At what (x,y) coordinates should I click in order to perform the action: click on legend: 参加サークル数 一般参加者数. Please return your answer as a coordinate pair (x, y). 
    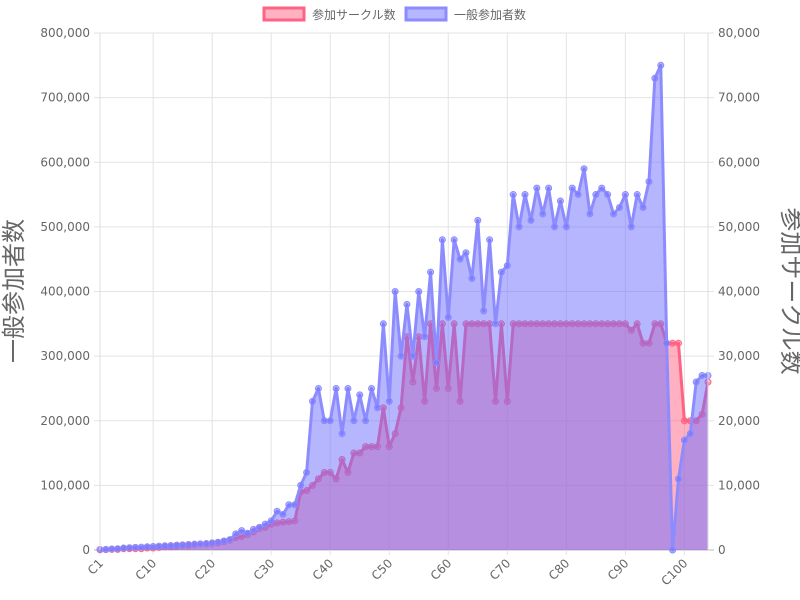
    Looking at the image, I should click on (394, 14).